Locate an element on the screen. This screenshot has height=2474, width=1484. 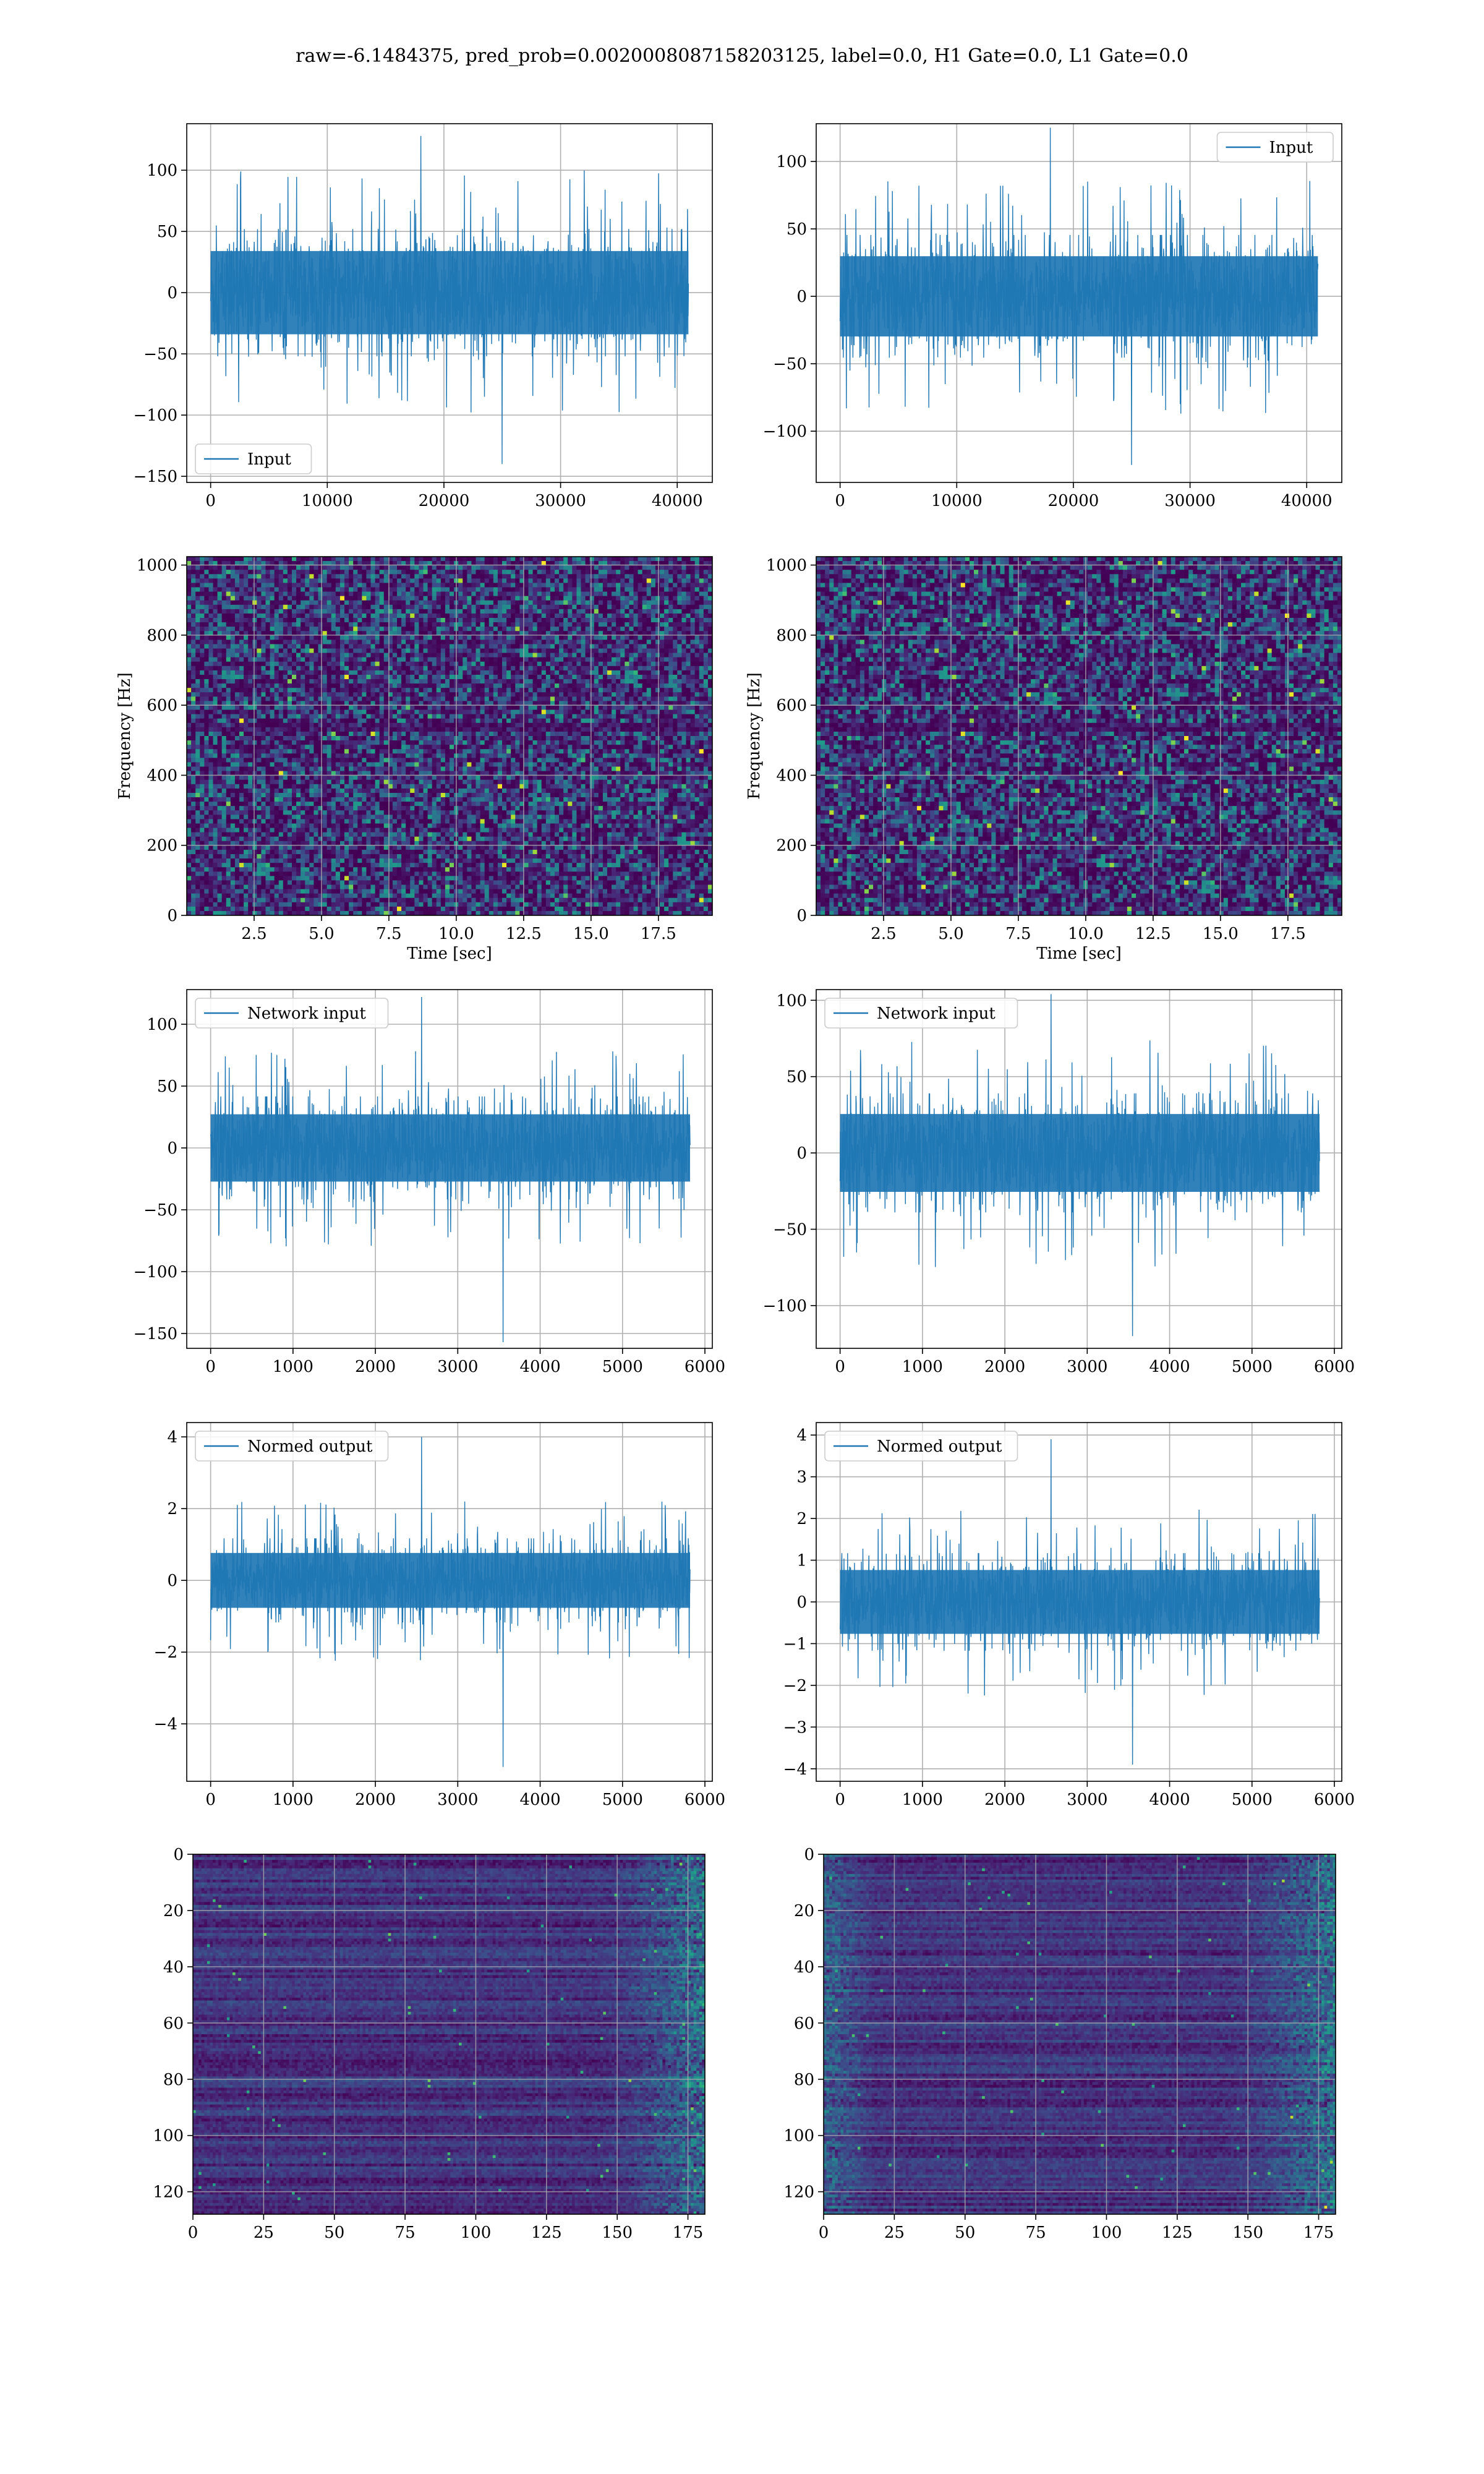
x-tick-label: 20000 is located at coordinates (1073, 501).